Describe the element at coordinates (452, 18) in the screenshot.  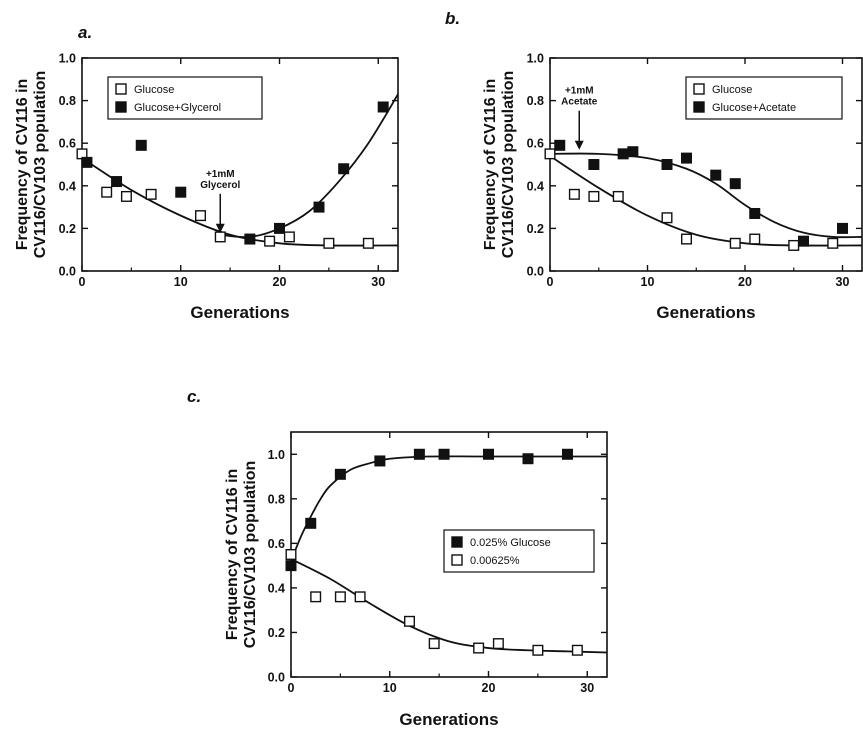
I see `panel-label: b.` at that location.